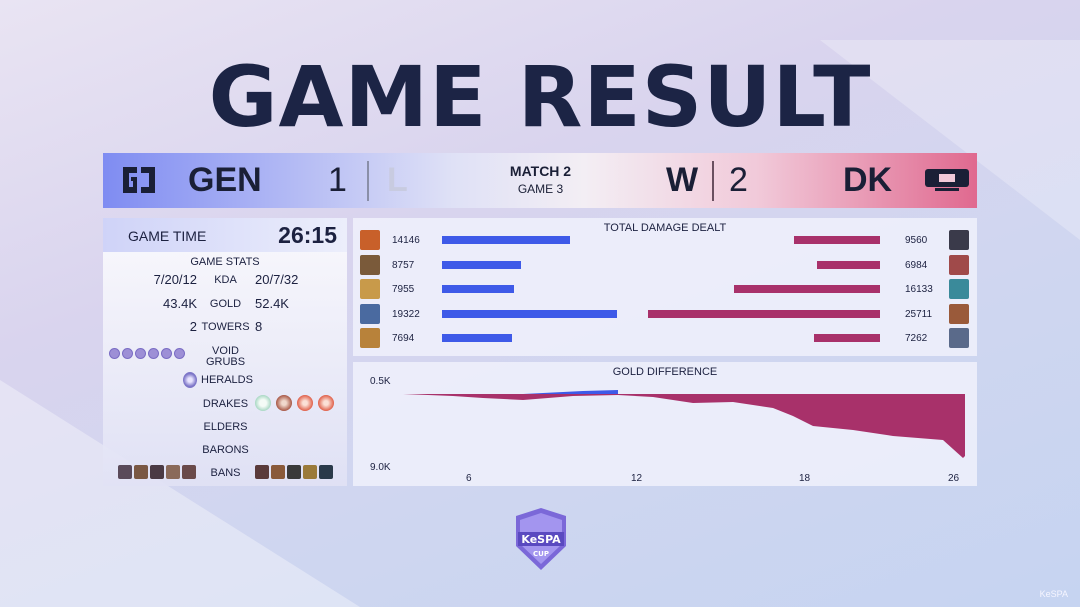 This screenshot has height=607, width=1080. What do you see at coordinates (403, 265) in the screenshot?
I see `left-damage-value: 8757` at bounding box center [403, 265].